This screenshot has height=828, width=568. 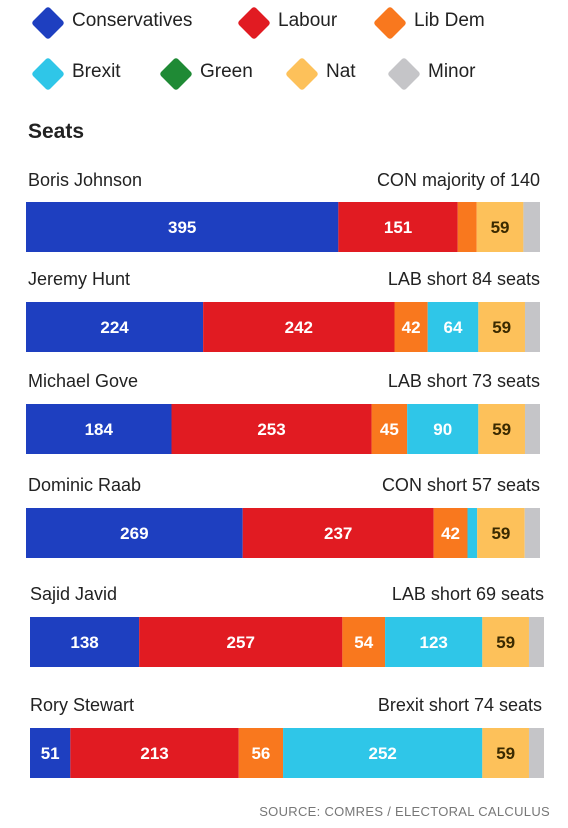 I want to click on legend-label: Lib Dem, so click(x=449, y=20).